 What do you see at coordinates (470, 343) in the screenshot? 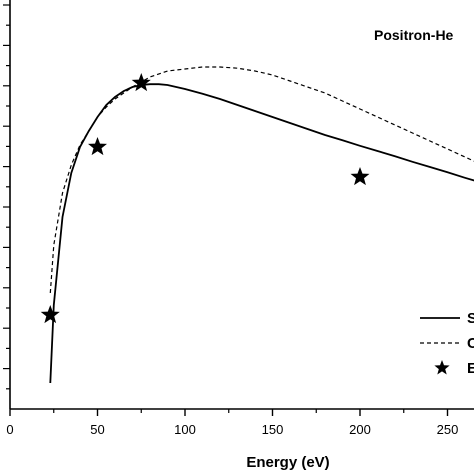
I see `legend-label-2: C` at bounding box center [470, 343].